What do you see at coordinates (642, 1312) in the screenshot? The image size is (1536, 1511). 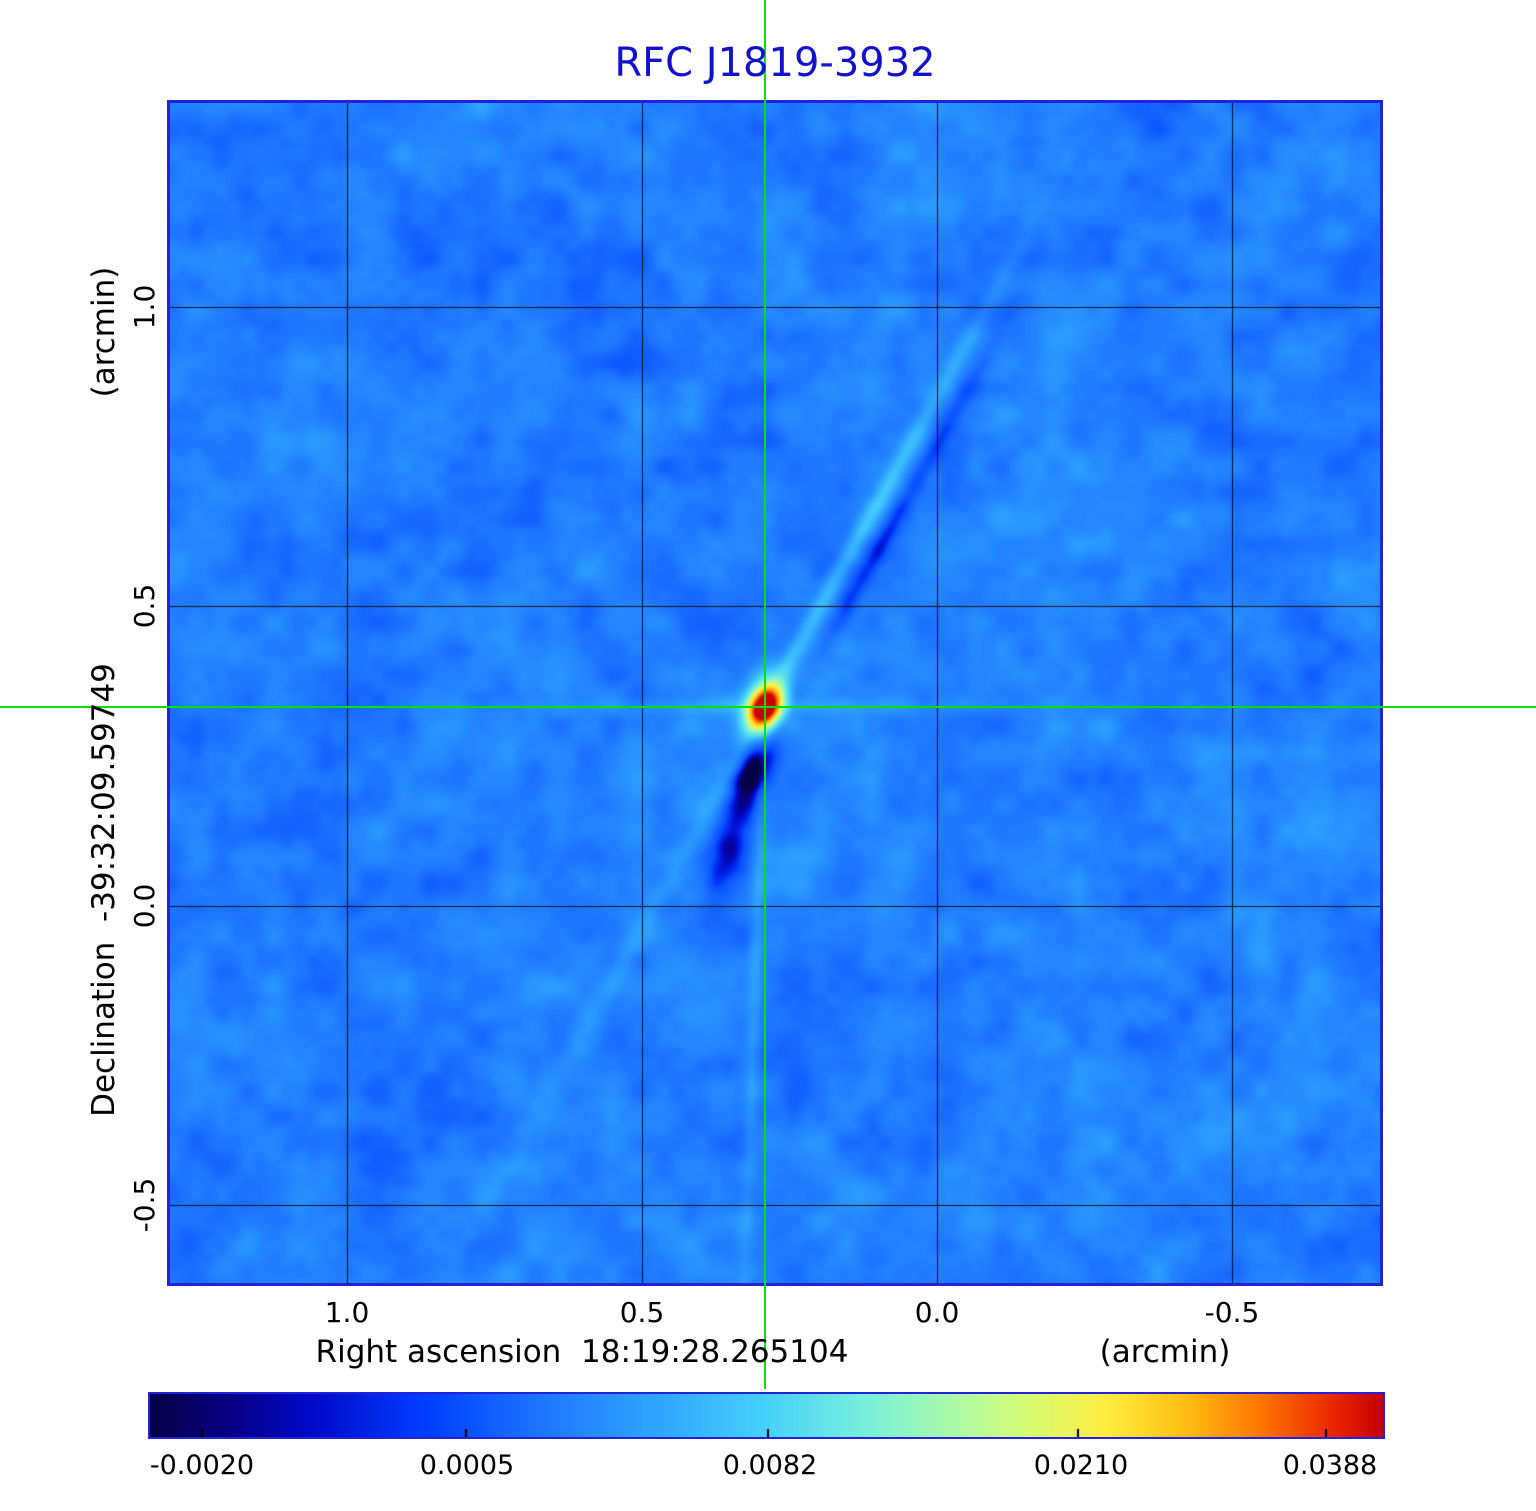 I see `x-tick-label-0.5: 0.5` at bounding box center [642, 1312].